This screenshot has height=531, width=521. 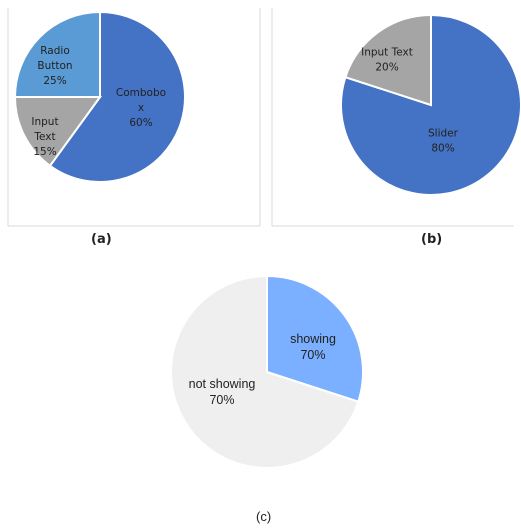 What do you see at coordinates (264, 516) in the screenshot?
I see `caption-c: (c)` at bounding box center [264, 516].